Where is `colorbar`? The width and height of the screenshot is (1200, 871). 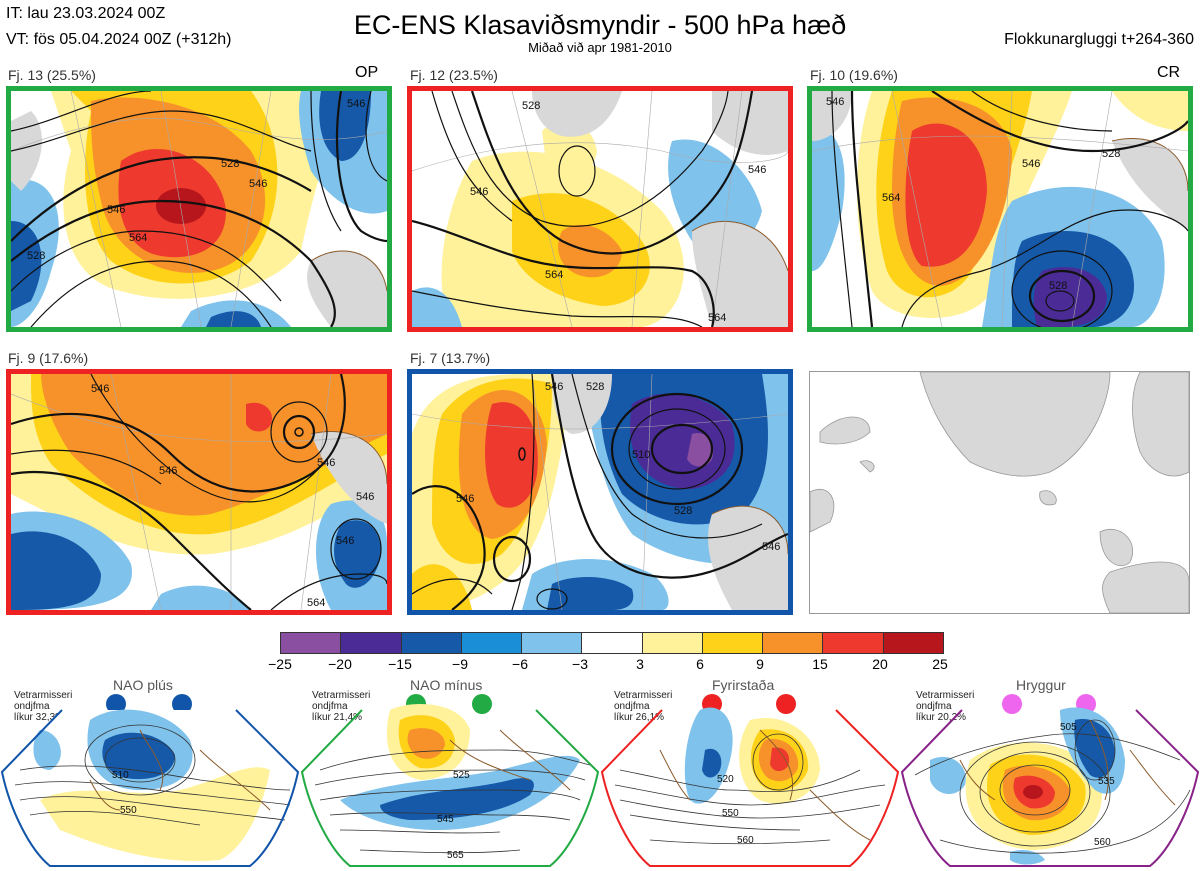 colorbar is located at coordinates (612, 643).